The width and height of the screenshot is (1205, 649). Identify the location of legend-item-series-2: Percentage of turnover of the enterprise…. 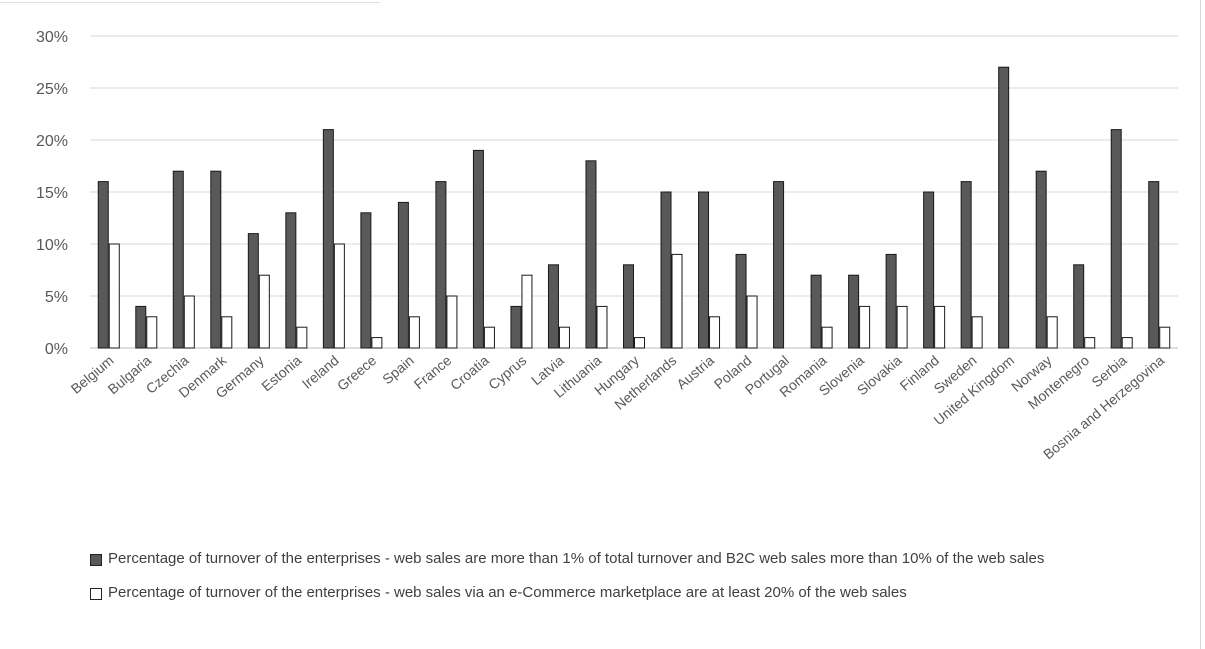
(630, 593).